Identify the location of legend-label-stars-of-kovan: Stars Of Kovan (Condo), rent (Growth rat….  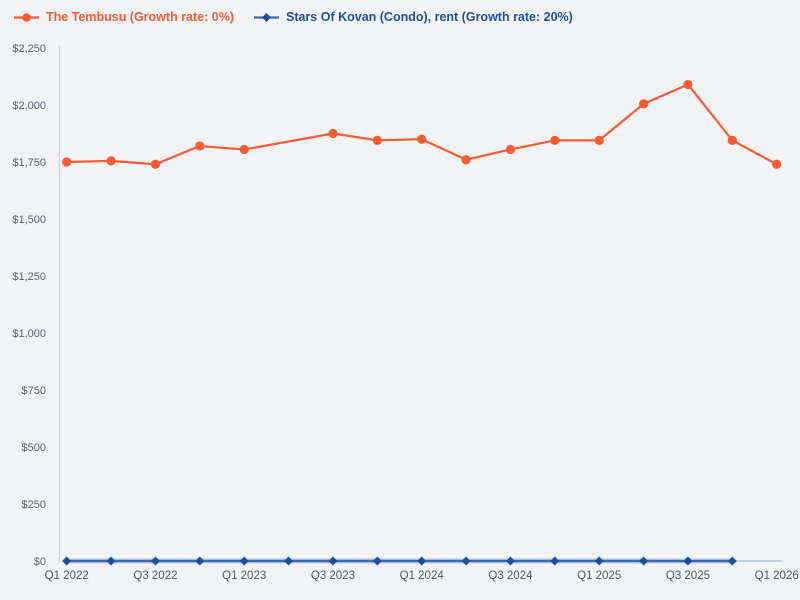
(429, 17).